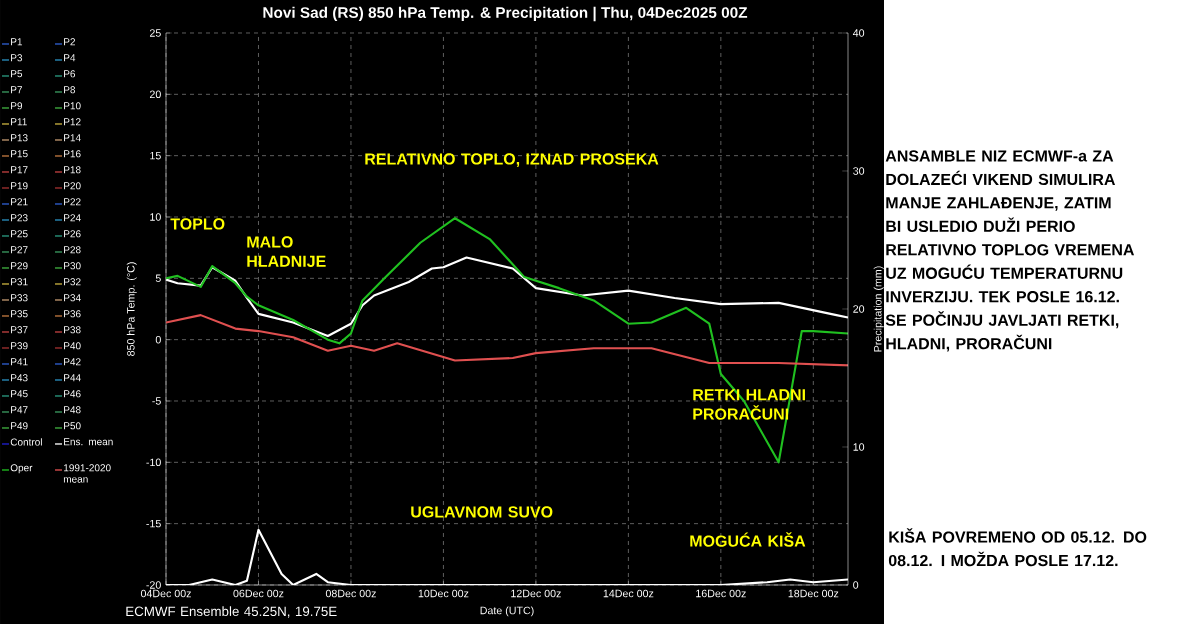 The height and width of the screenshot is (624, 1200). I want to click on x-tick-label: 06Dec 00z, so click(258, 593).